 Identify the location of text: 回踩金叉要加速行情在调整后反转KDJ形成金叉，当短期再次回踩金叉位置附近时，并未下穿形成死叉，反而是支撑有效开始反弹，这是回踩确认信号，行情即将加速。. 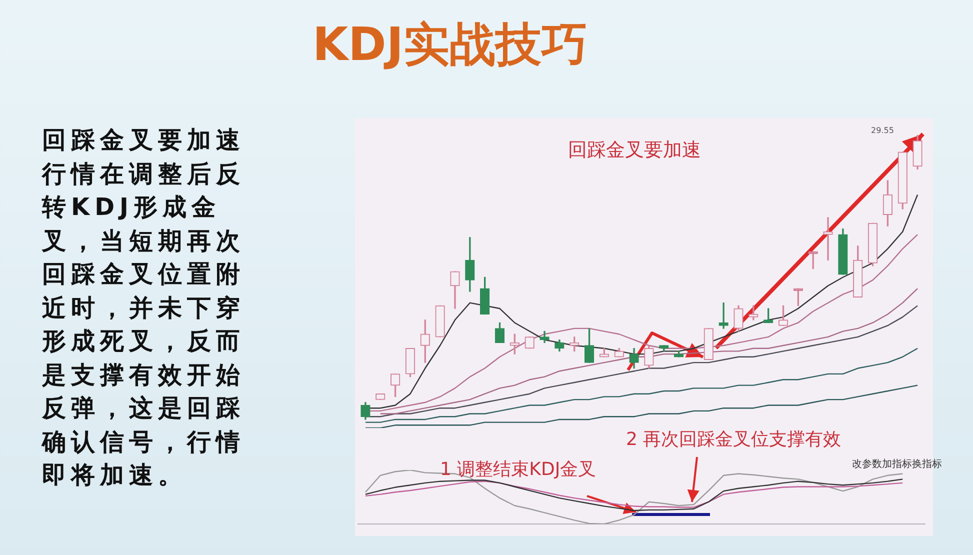
(143, 307).